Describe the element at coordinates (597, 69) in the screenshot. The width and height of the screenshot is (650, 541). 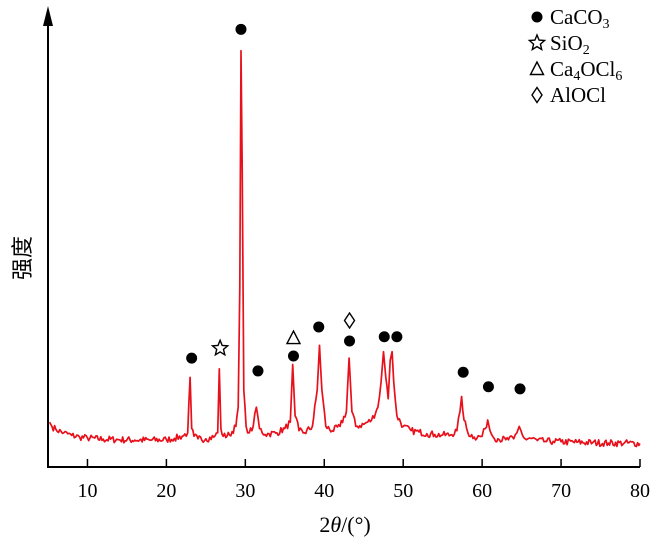
I see `legend-label-tail: OCl` at that location.